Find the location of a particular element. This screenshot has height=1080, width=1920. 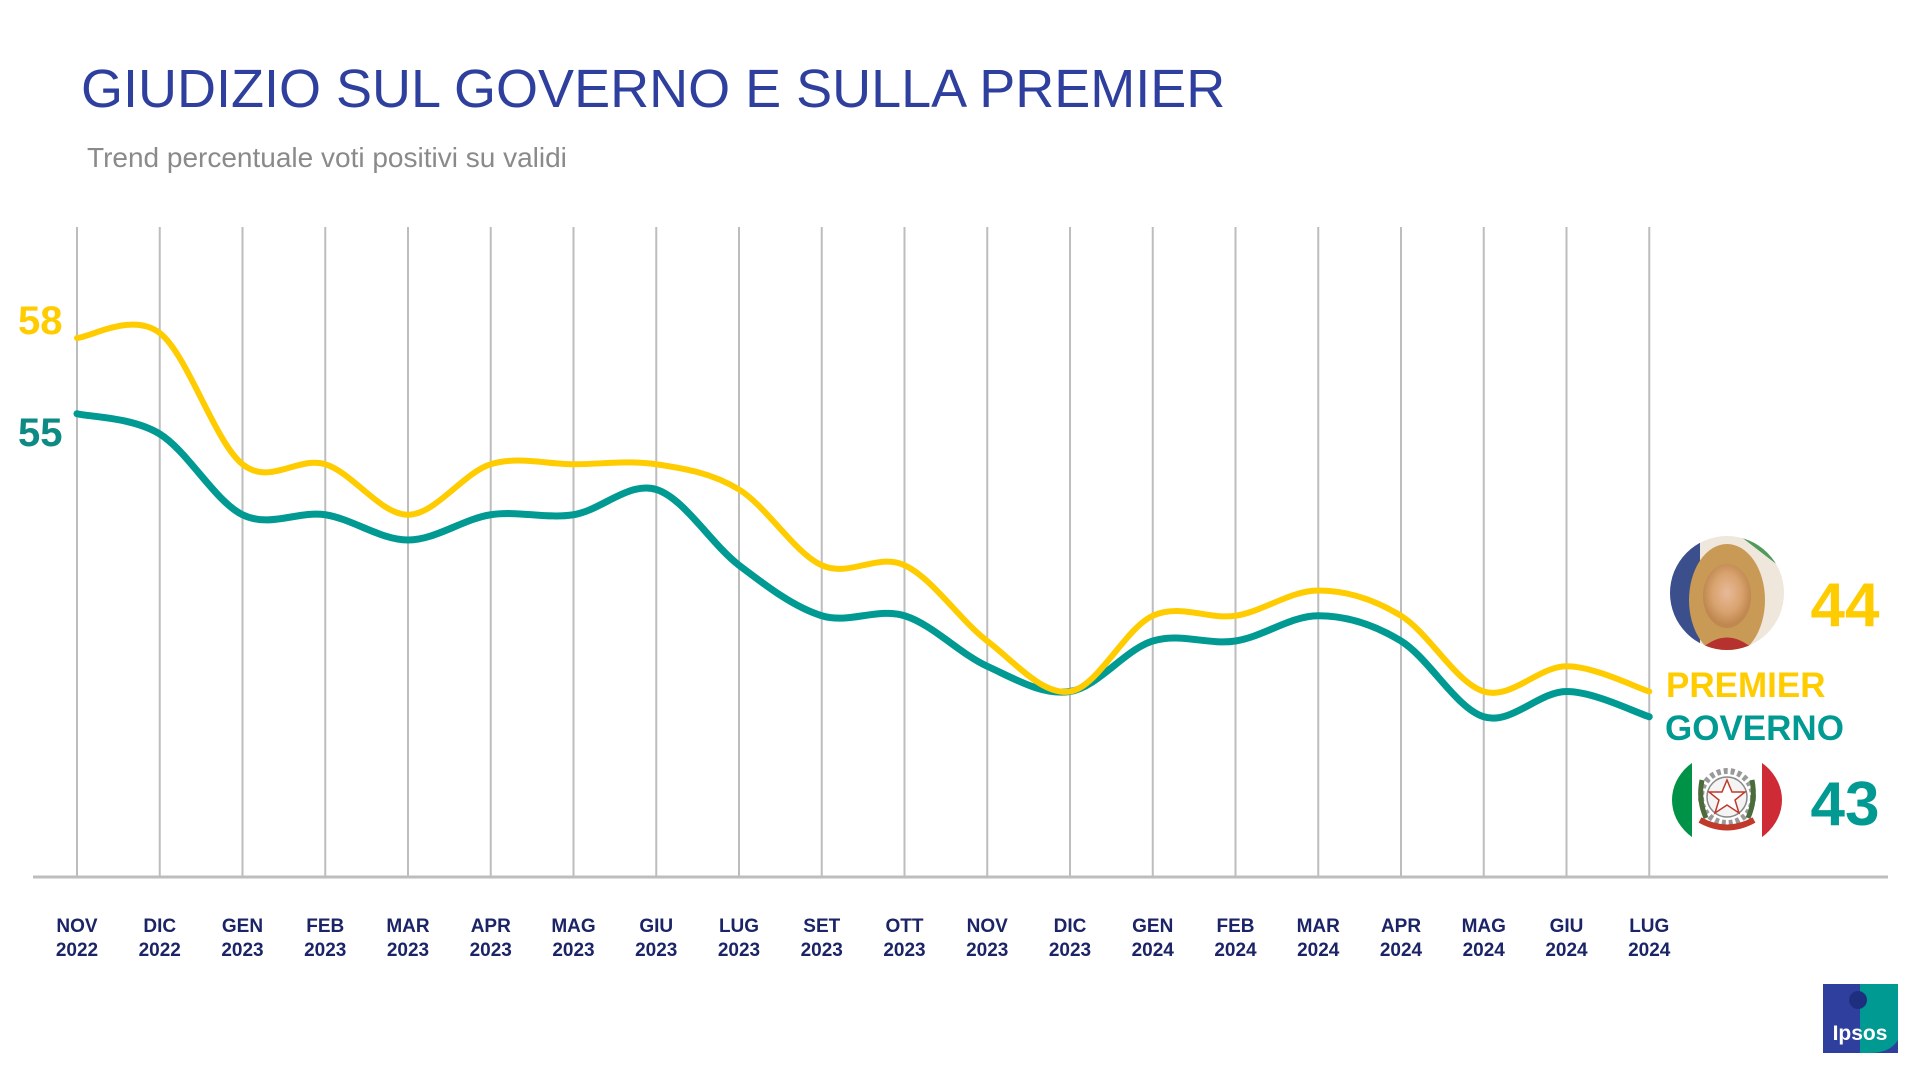

governo-end-value: 43 is located at coordinates (1845, 804).